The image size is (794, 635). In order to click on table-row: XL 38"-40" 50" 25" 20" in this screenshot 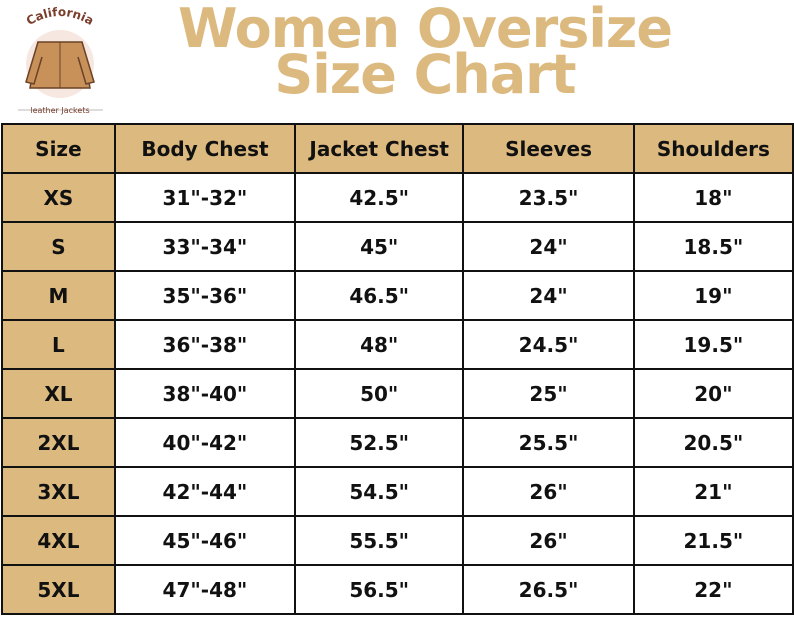, I will do `click(397, 393)`.